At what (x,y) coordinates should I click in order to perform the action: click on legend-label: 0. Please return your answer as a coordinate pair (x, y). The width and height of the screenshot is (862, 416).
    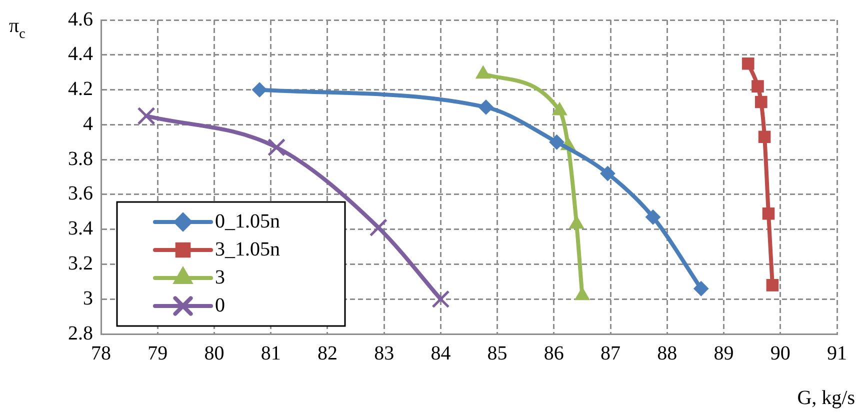
    Looking at the image, I should click on (220, 305).